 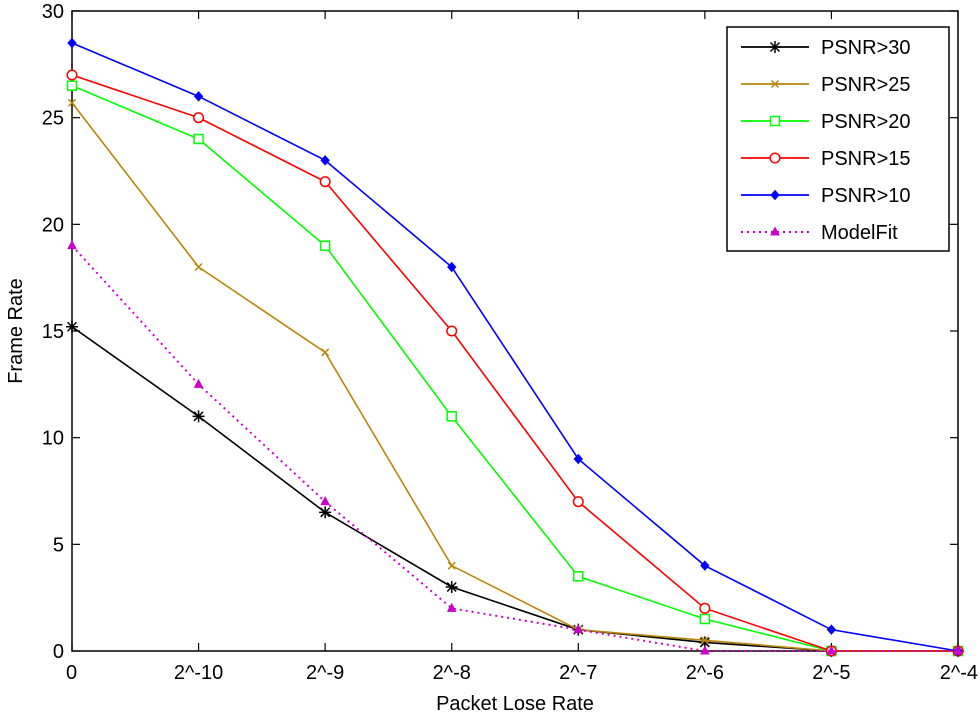 I want to click on legend-item: ModelFit, so click(x=819, y=233).